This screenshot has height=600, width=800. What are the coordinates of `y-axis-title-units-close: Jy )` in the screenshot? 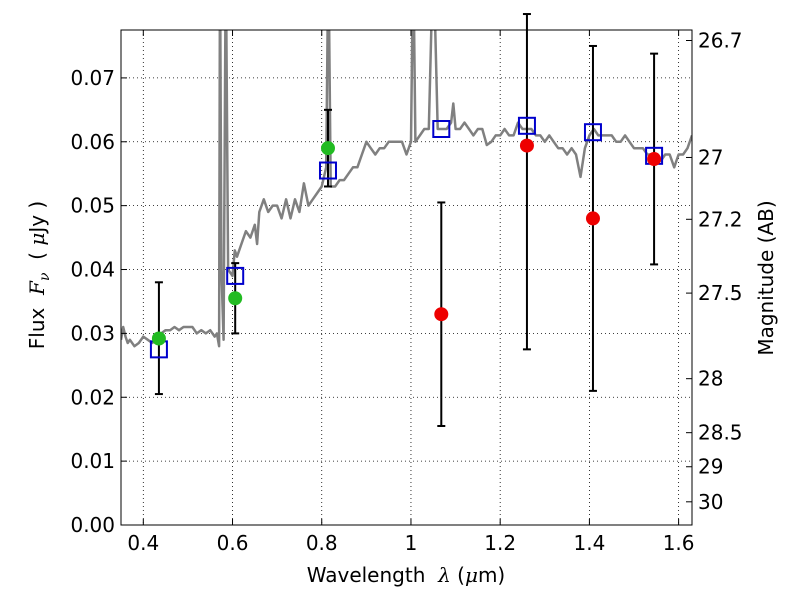 It's located at (37, 218).